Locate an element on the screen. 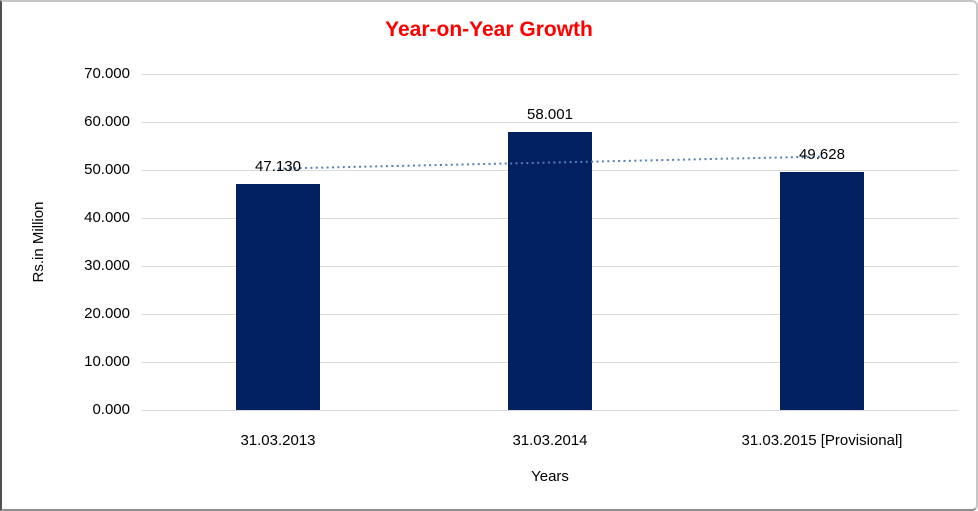 Image resolution: width=978 pixels, height=511 pixels. y-tick-label: 0.000 is located at coordinates (111, 409).